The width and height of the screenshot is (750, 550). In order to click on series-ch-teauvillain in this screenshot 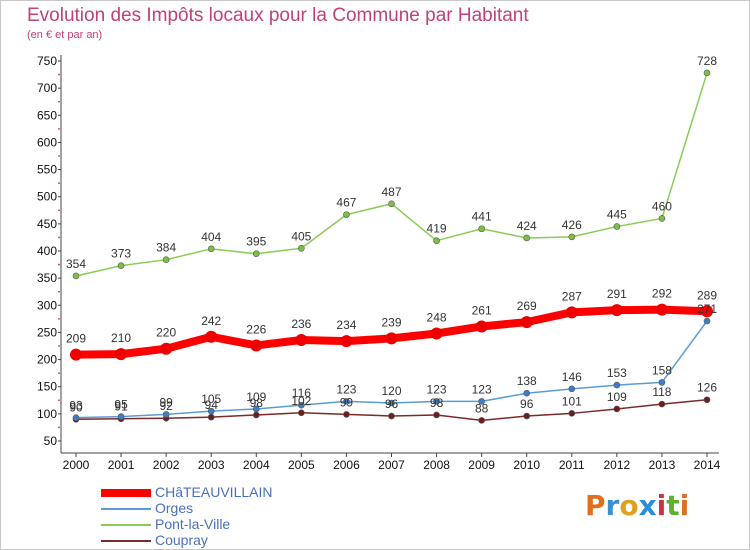, I will do `click(391, 332)`.